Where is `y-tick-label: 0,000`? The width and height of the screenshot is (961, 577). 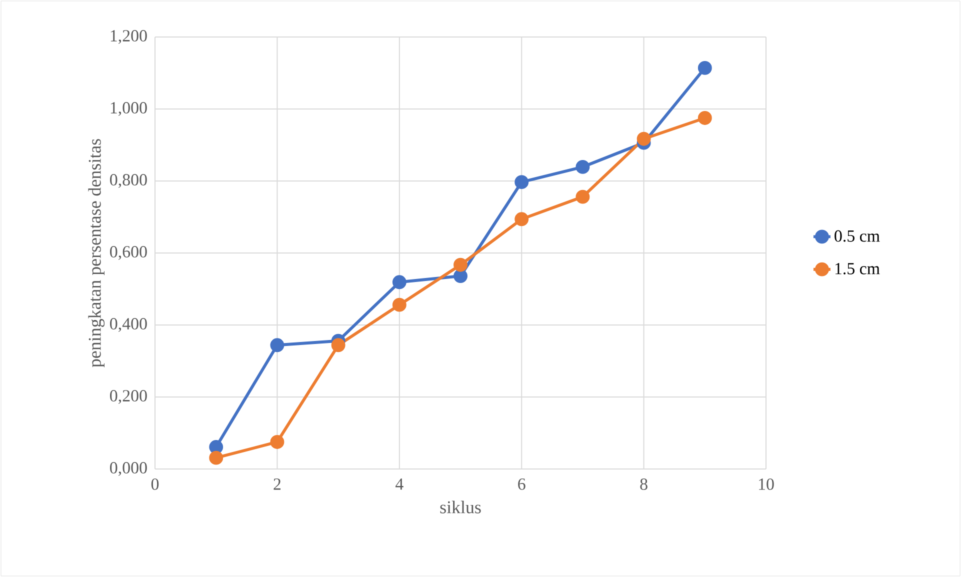
y-tick-label: 0,000 is located at coordinates (128, 469).